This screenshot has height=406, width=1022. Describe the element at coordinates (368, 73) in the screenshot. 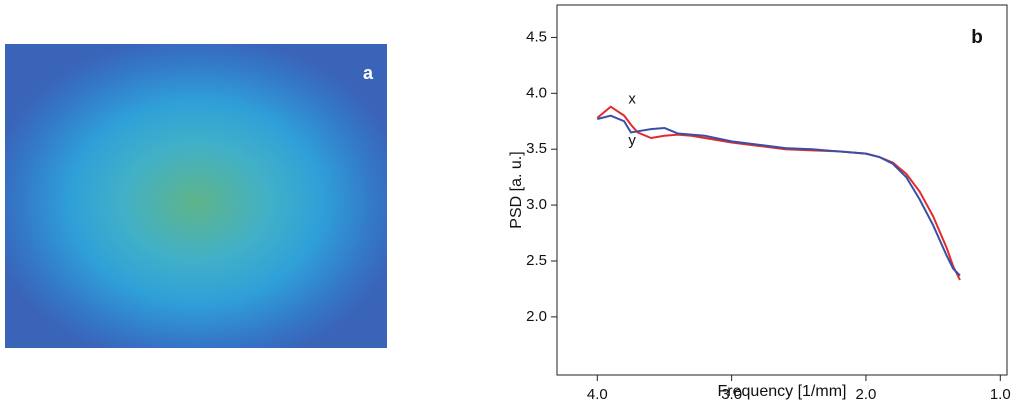

I see `panel-label: a` at that location.